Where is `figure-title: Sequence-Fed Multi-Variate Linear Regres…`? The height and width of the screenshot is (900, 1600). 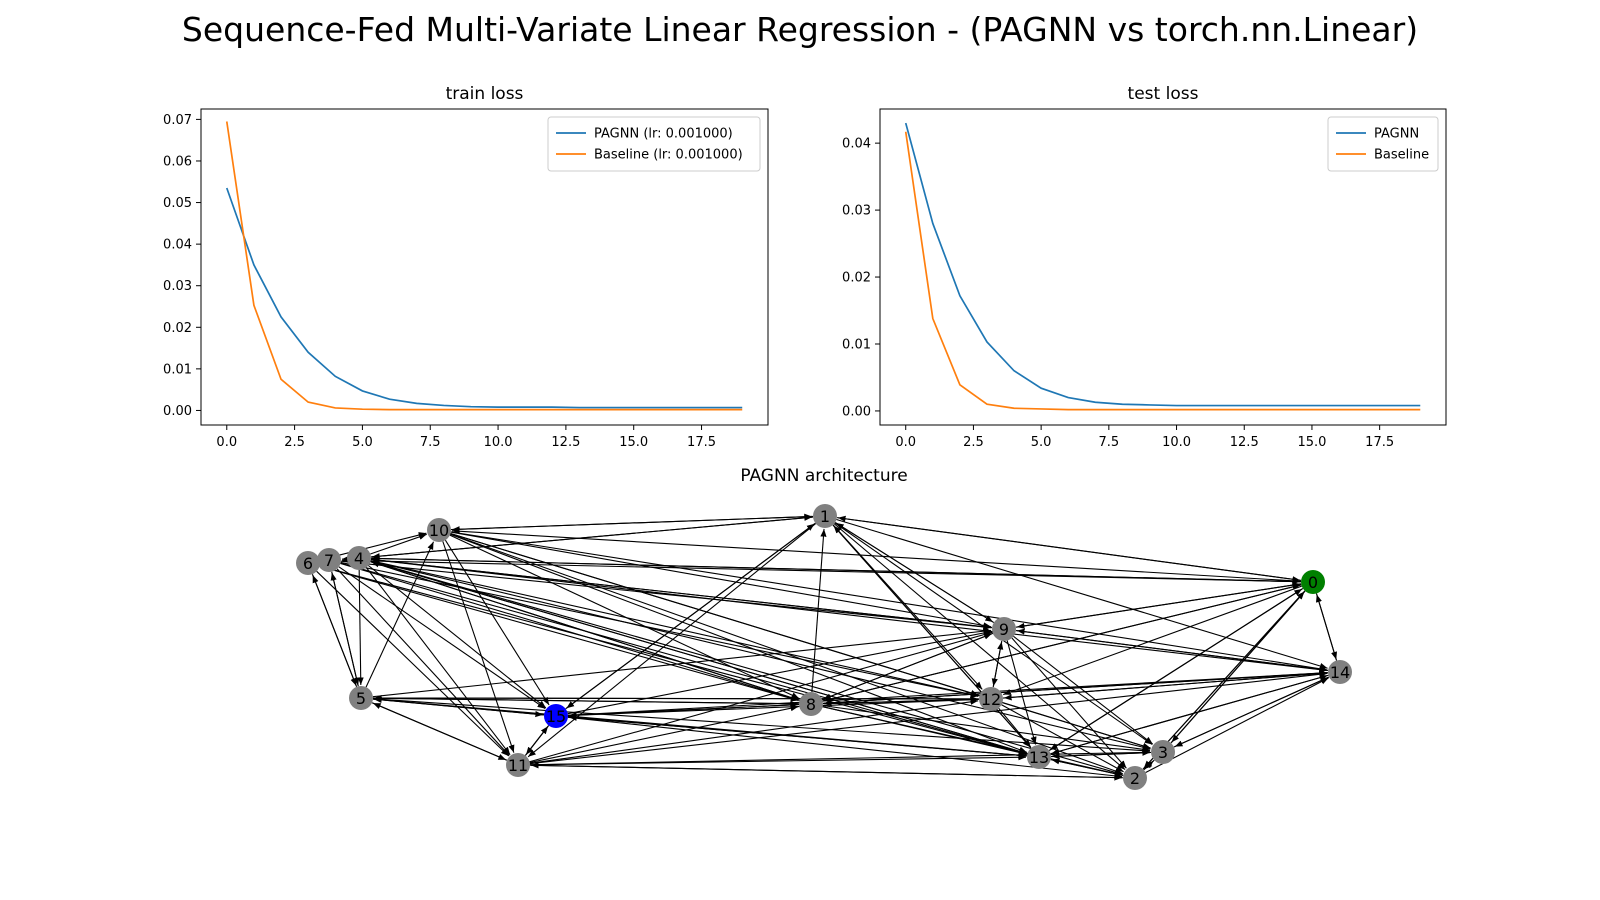 figure-title: Sequence-Fed Multi-Variate Linear Regres… is located at coordinates (800, 29).